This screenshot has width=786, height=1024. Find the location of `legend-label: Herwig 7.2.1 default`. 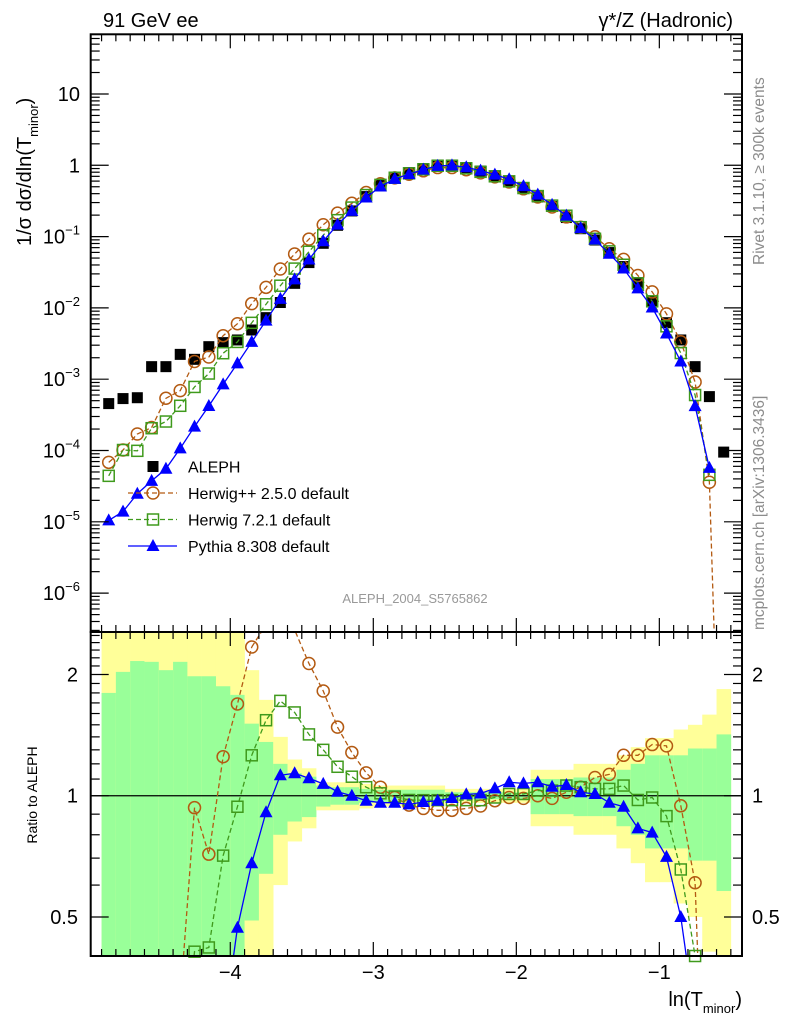

legend-label: Herwig 7.2.1 default is located at coordinates (259, 521).